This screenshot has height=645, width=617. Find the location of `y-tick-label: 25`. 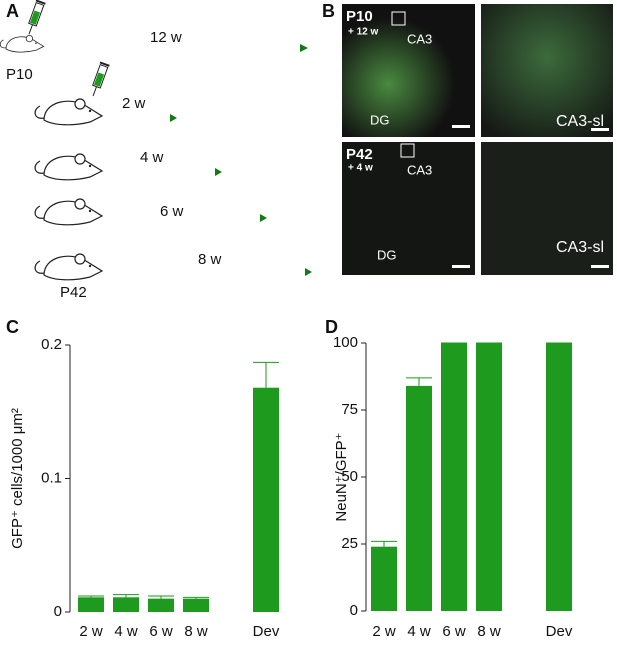

y-tick-label: 25 is located at coordinates (349, 543).